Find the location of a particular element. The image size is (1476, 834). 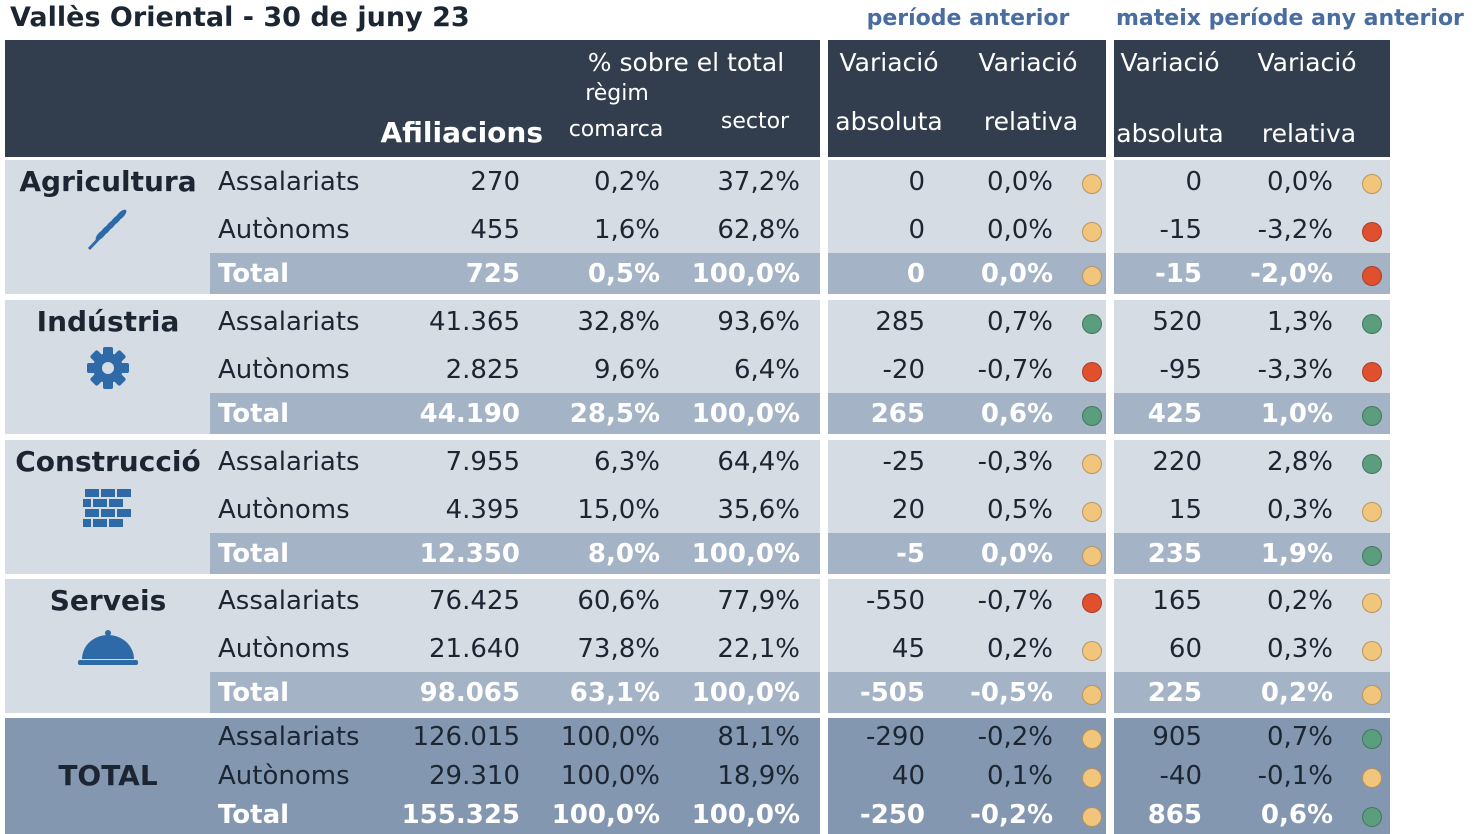

block-bg is located at coordinates (412, 776).